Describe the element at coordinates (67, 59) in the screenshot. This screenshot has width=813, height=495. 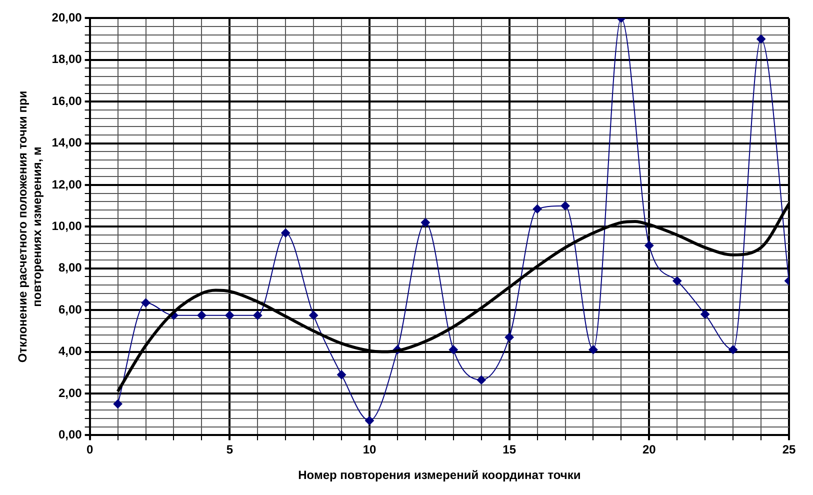
I see `y-tick-label: 18,00` at that location.